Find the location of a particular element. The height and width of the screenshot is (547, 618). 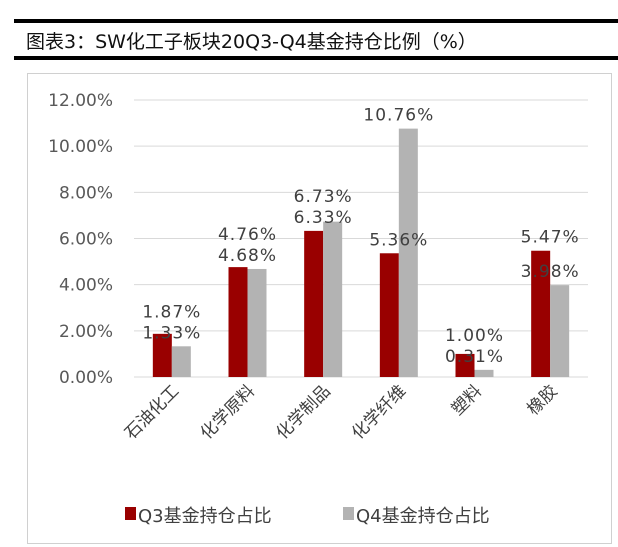

data-label-q3: 5.36% is located at coordinates (398, 240).